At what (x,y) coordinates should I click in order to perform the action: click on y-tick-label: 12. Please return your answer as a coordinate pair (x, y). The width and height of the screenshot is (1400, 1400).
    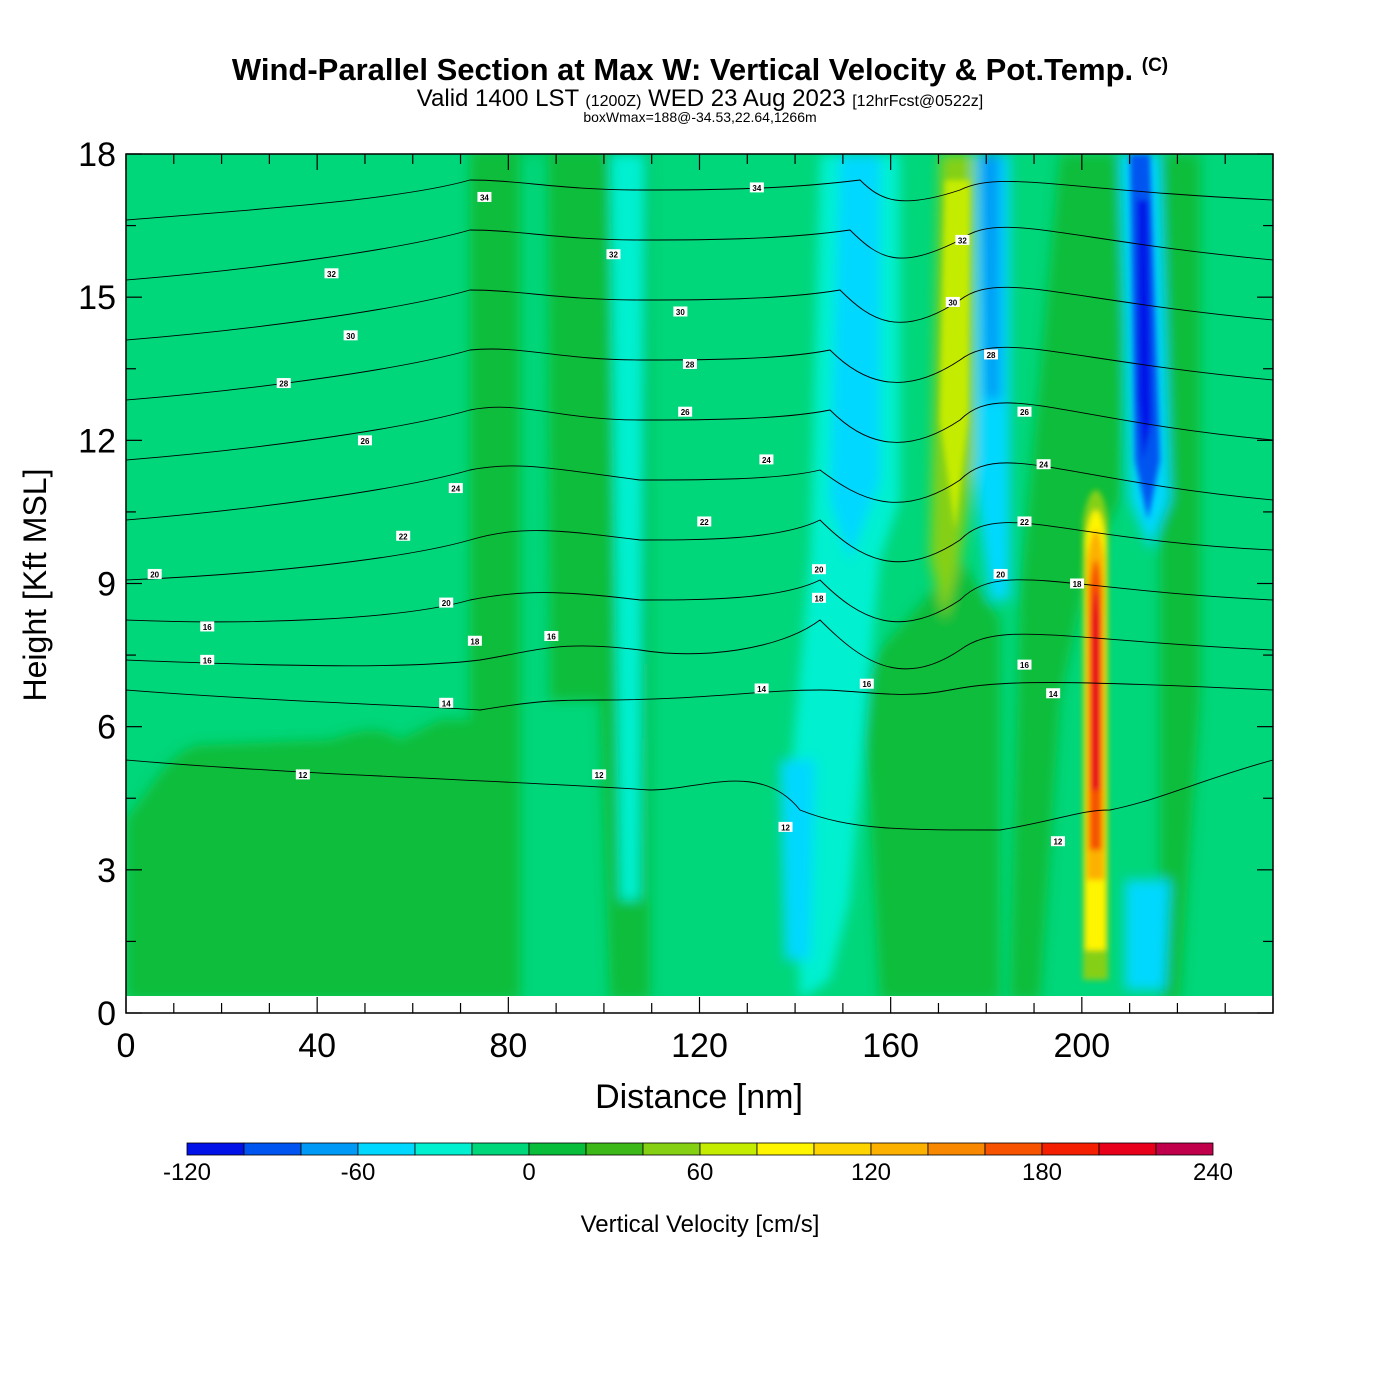
    Looking at the image, I should click on (97, 441).